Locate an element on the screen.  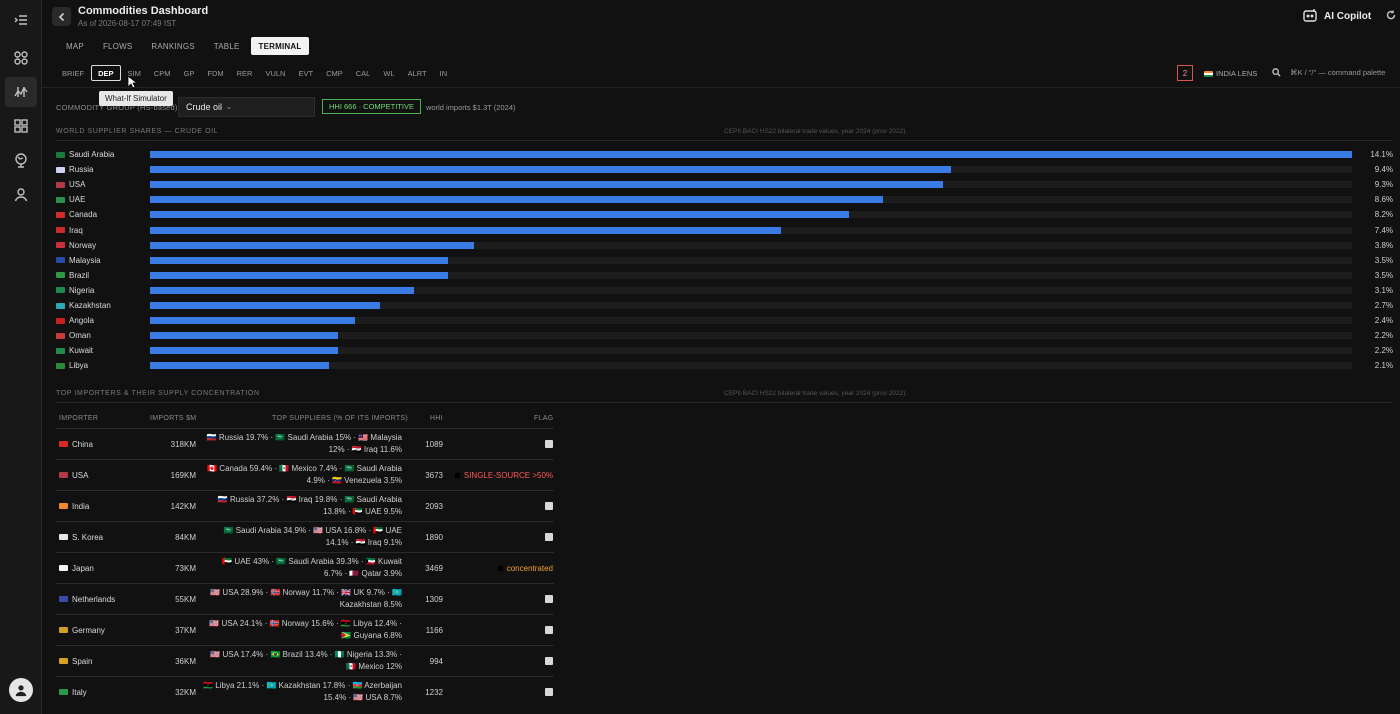
bar-country: USA is located at coordinates (103, 184).